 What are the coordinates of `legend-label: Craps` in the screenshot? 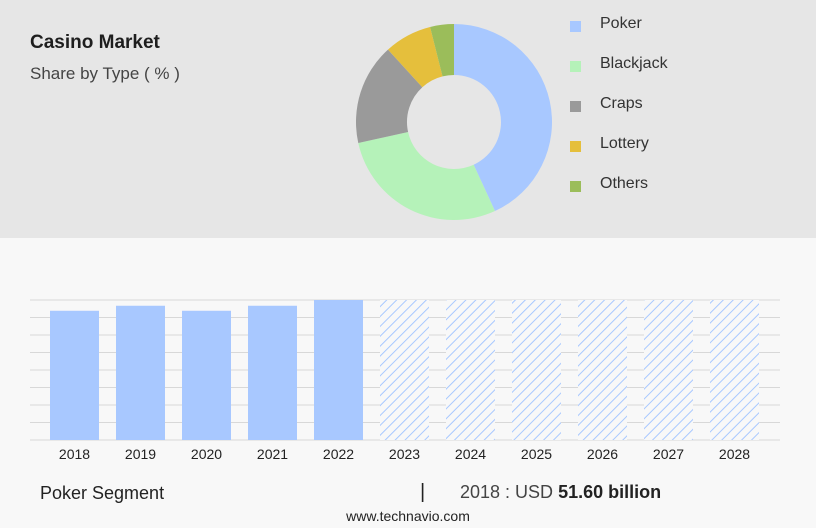 It's located at (621, 103).